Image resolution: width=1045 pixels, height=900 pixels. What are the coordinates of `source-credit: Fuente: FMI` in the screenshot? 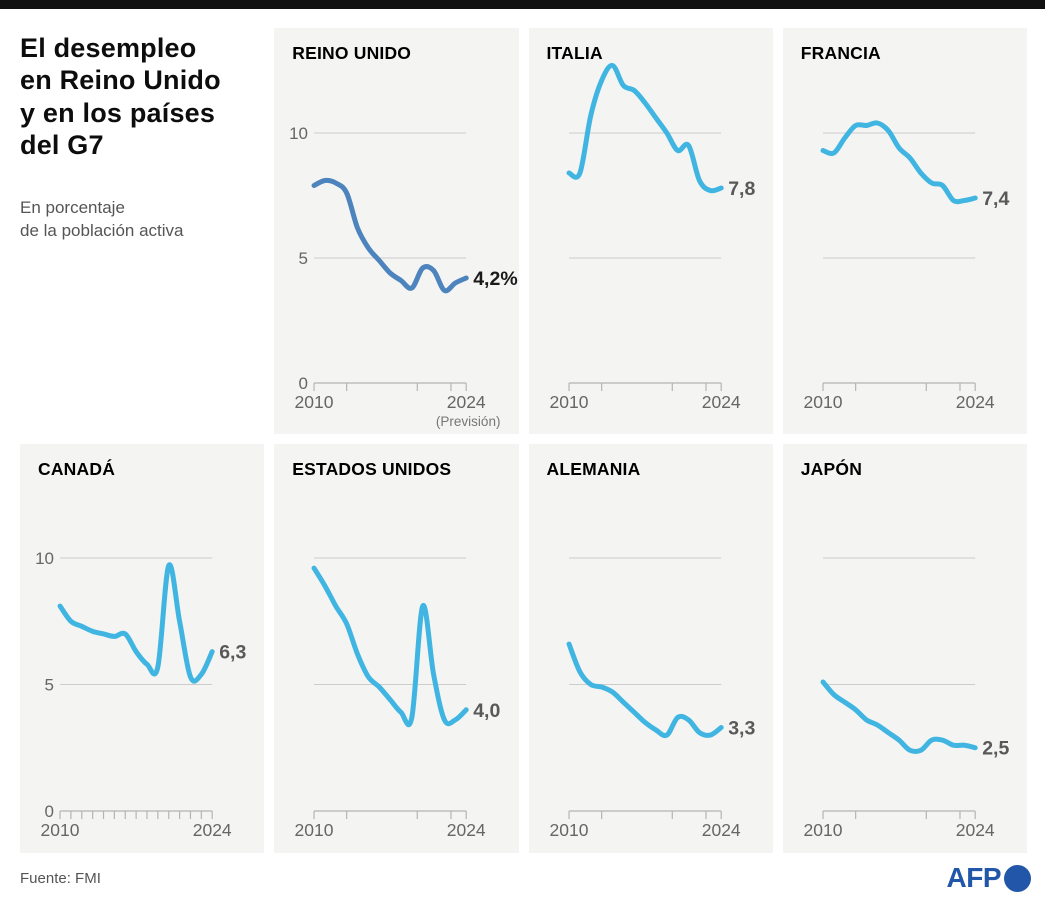 It's located at (60, 878).